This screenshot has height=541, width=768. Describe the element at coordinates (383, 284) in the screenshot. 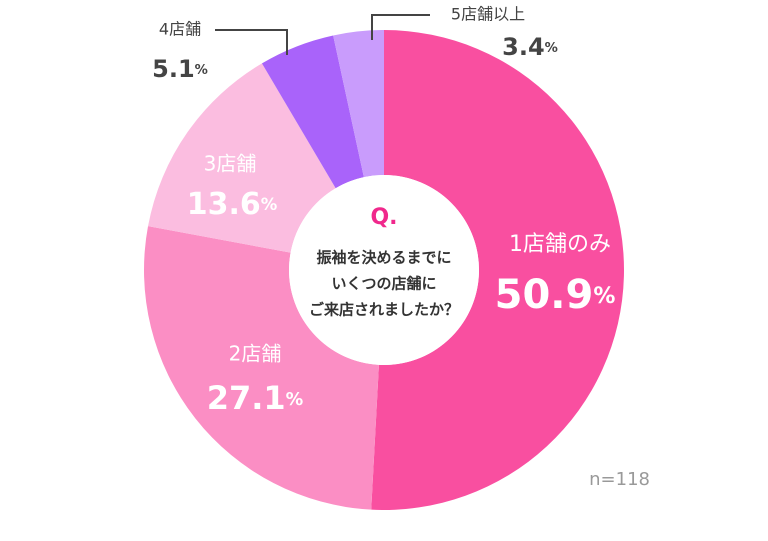

I see `question-line: いくつの店舗に` at that location.